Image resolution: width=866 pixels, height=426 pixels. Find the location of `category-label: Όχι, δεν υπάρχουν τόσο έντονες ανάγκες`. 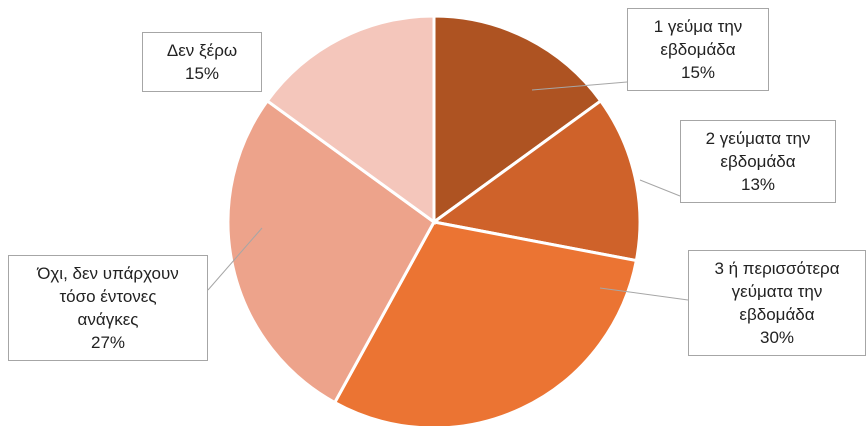

category-label: Όχι, δεν υπάρχουν τόσο έντονες ανάγκες is located at coordinates (108, 296).